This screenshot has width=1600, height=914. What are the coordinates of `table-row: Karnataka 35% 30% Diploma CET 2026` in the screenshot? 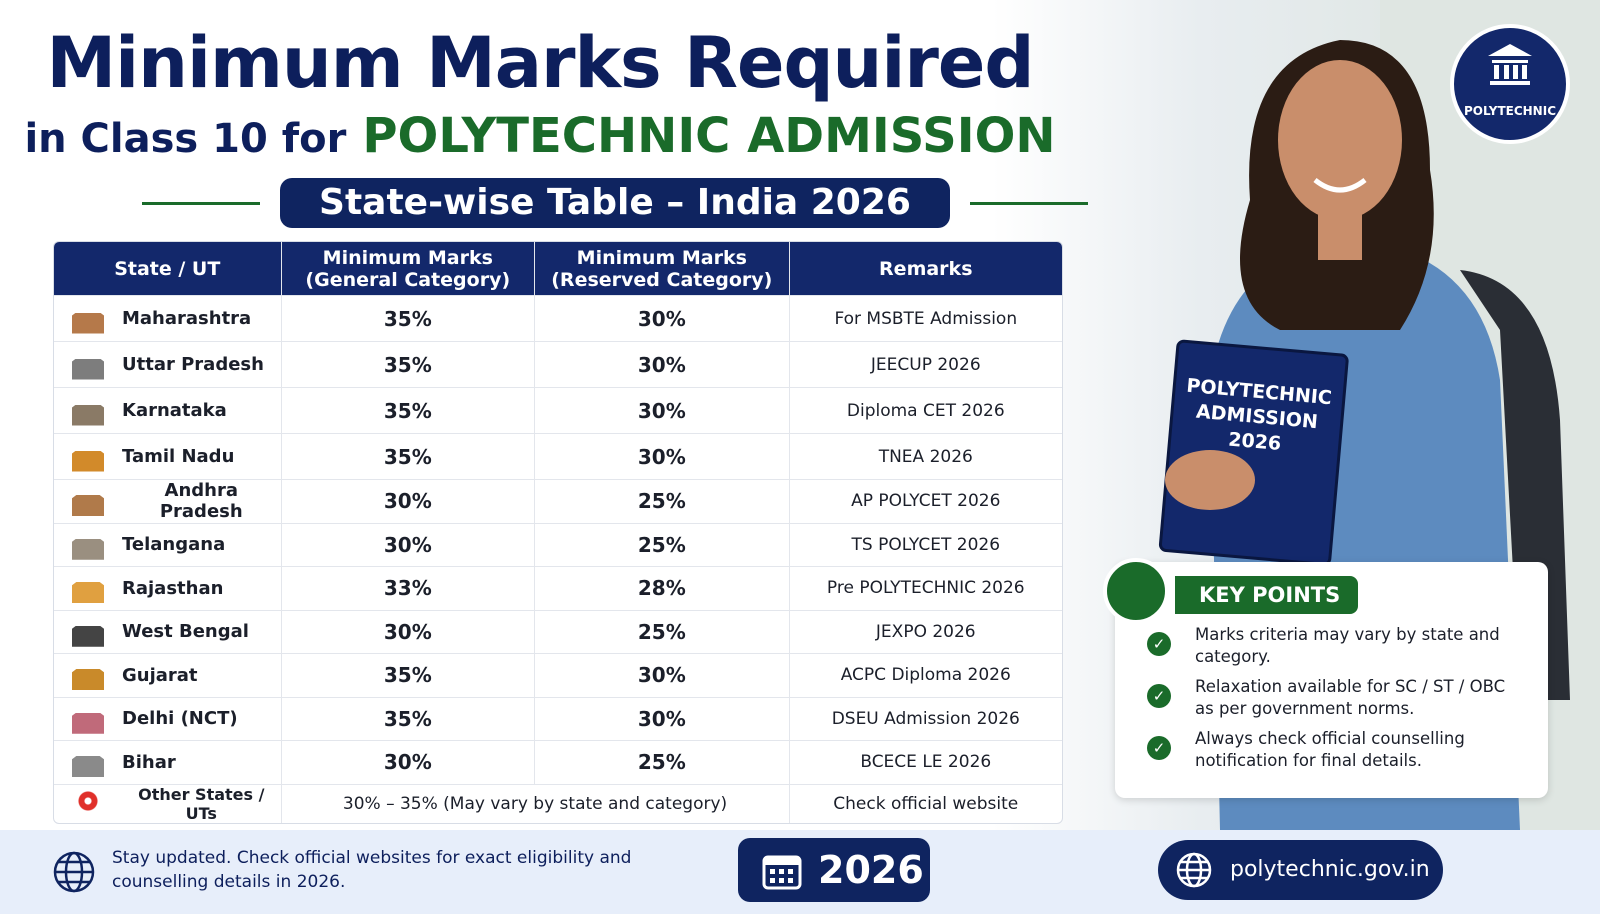 It's located at (558, 411).